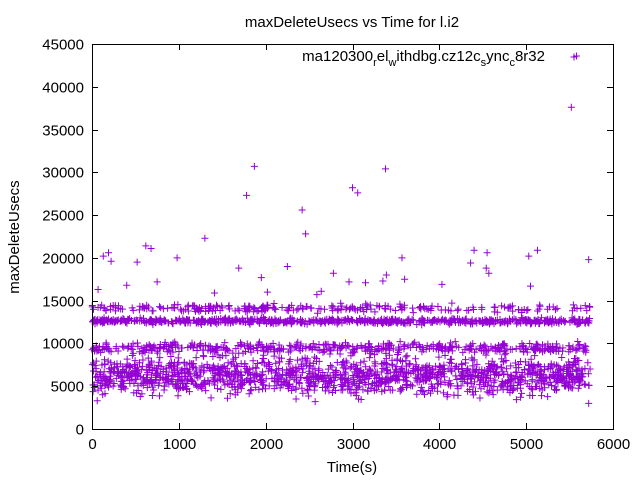 The image size is (640, 480). What do you see at coordinates (512, 63) in the screenshot?
I see `legend-text-part: c` at bounding box center [512, 63].